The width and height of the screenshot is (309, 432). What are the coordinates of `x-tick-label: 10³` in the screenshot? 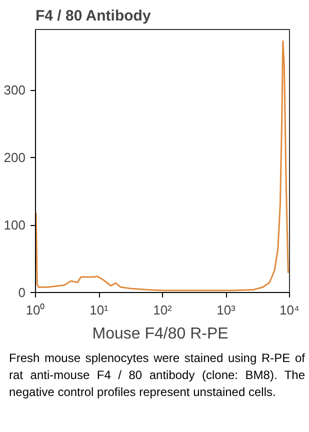 It's located at (226, 310).